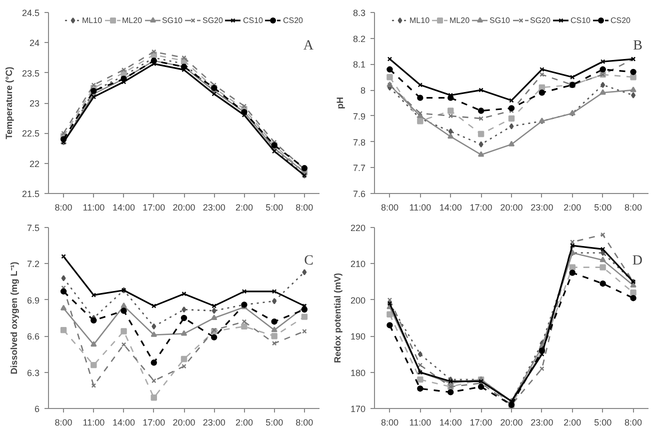 The height and width of the screenshot is (430, 658). Describe the element at coordinates (359, 168) in the screenshot. I see `y-tick-label: 7.7` at that location.